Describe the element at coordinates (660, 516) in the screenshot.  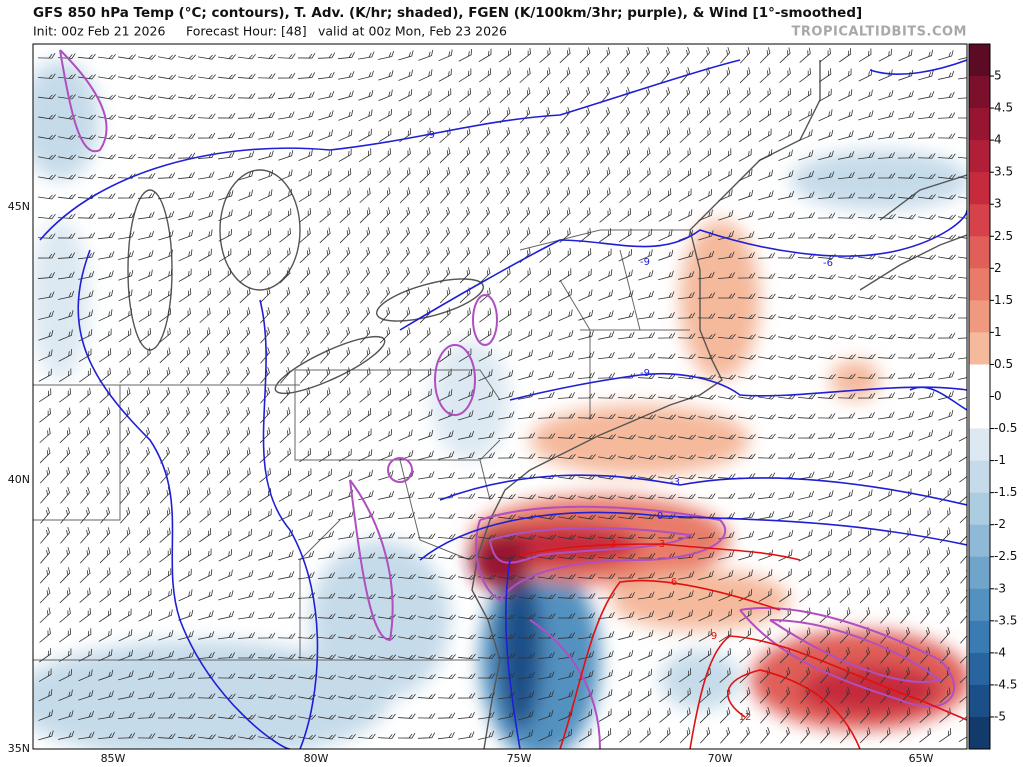
I see `contour-label: 0` at that location.